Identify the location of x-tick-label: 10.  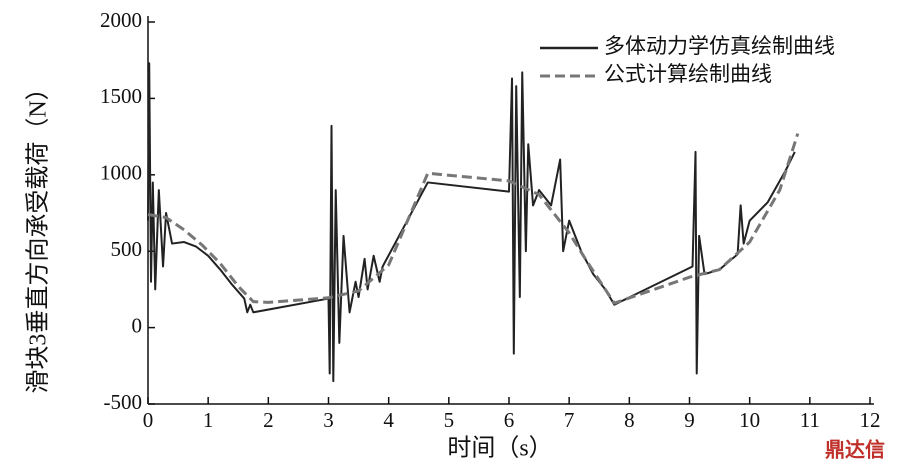
(749, 420).